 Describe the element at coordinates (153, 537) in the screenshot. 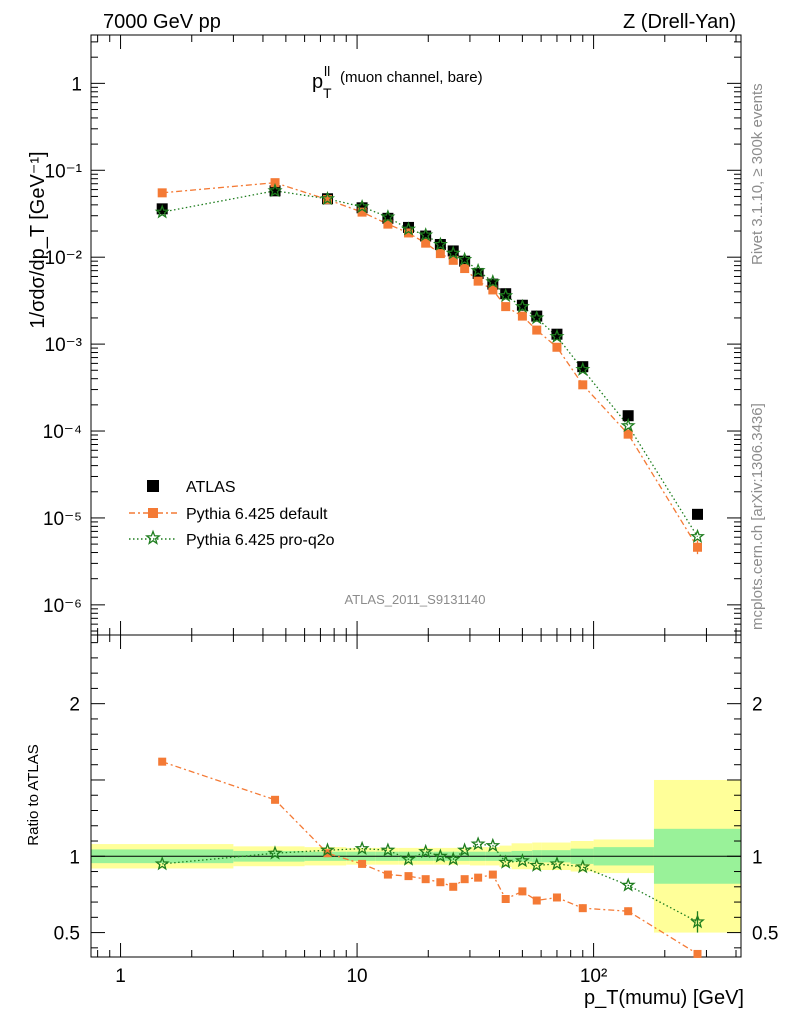

I see `legend-marker-proq2o` at that location.